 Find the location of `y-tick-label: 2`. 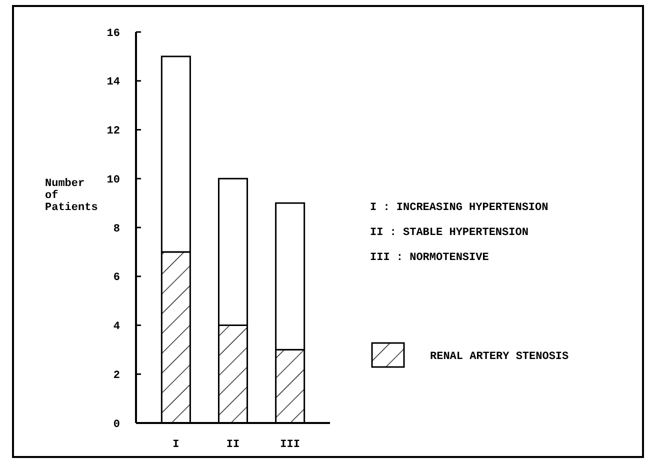

y-tick-label: 2 is located at coordinates (116, 376).